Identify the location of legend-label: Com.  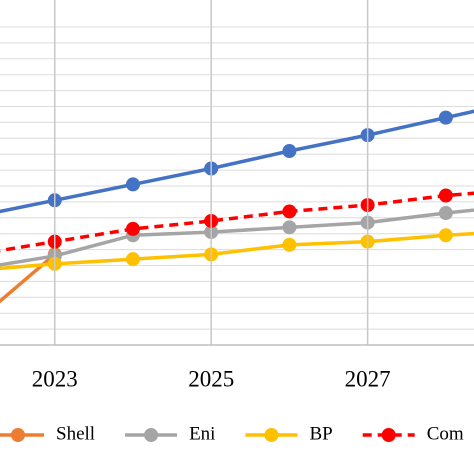
(445, 433).